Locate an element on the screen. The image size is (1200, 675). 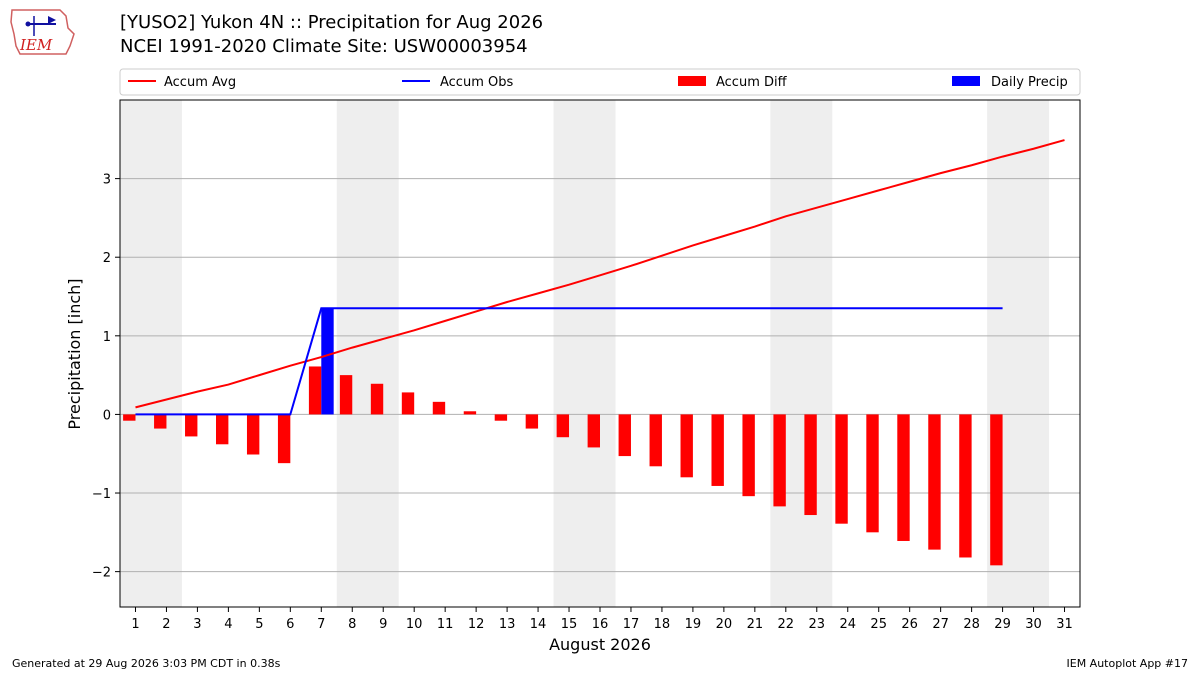
x-tick-label: 15 is located at coordinates (569, 624).